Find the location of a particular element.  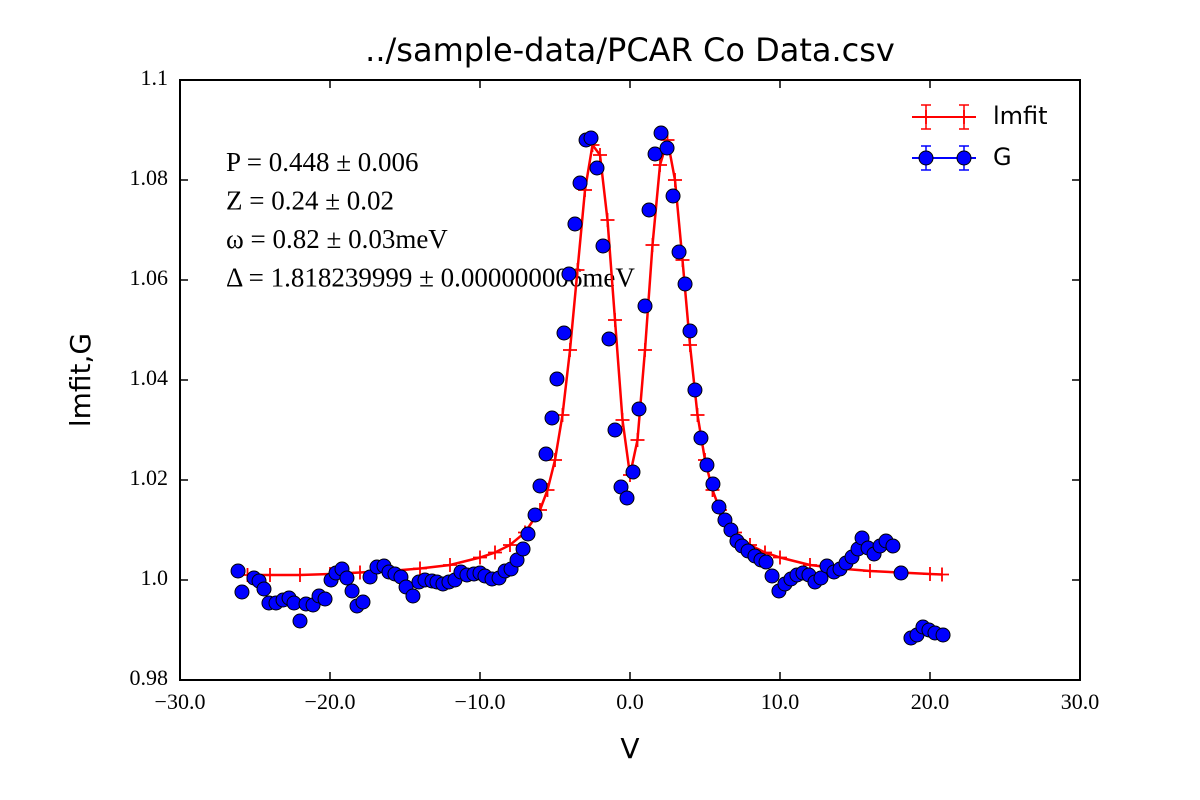

x-tick-label: −30.0 is located at coordinates (180, 701).